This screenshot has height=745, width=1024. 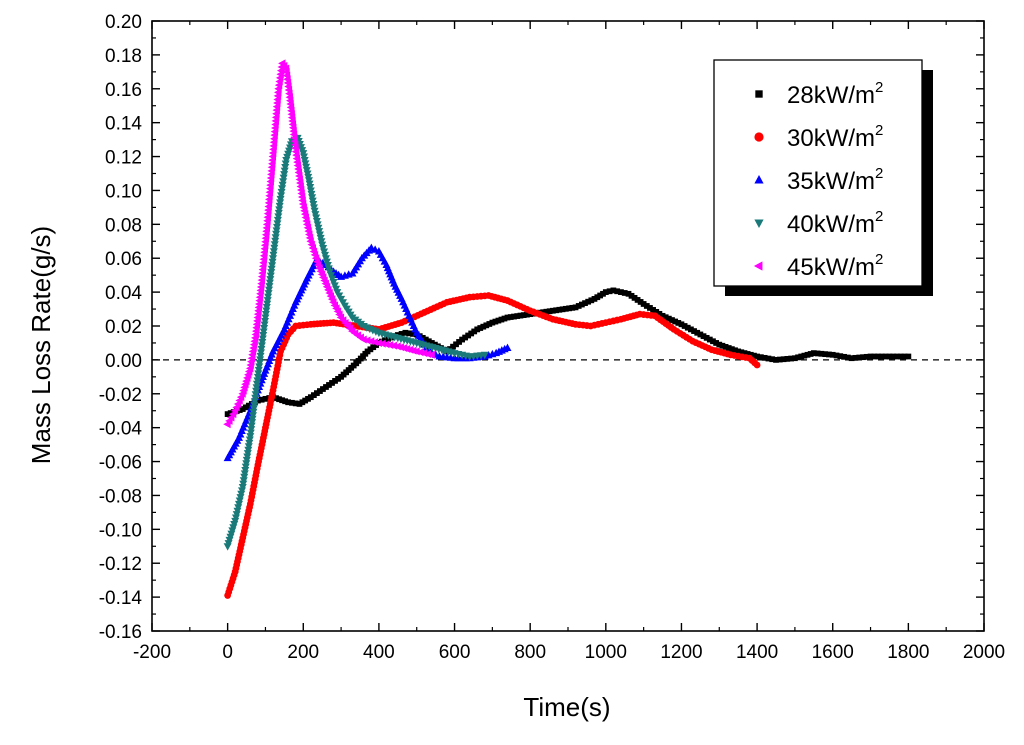 I want to click on x-tick-label: 600, so click(x=455, y=652).